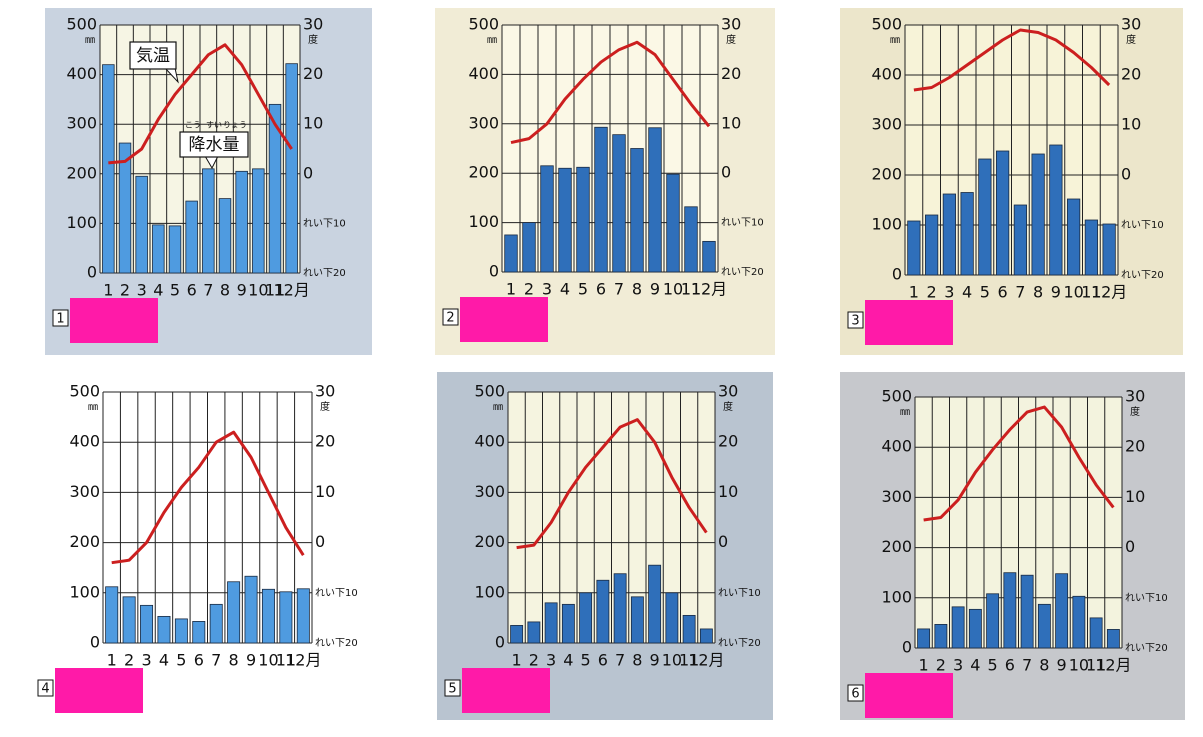 The width and height of the screenshot is (1203, 737). What do you see at coordinates (583, 289) in the screenshot?
I see `x-tick-label: 5` at bounding box center [583, 289].